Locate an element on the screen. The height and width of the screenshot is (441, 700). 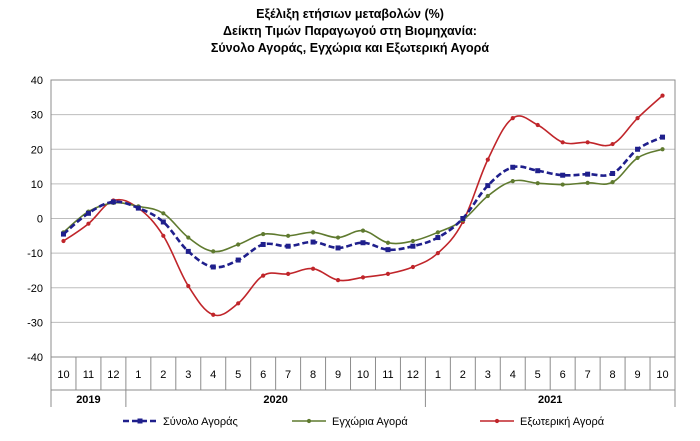
y-tick-label: -20 is located at coordinates (35, 289).